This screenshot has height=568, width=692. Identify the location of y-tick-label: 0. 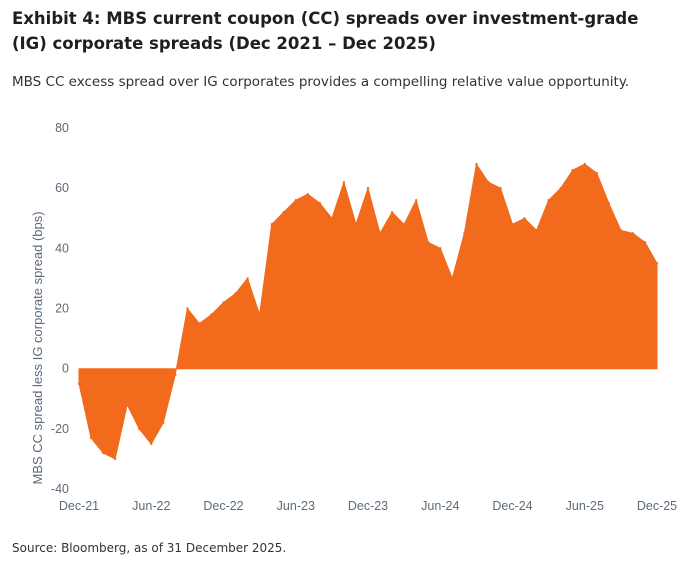
(65, 369).